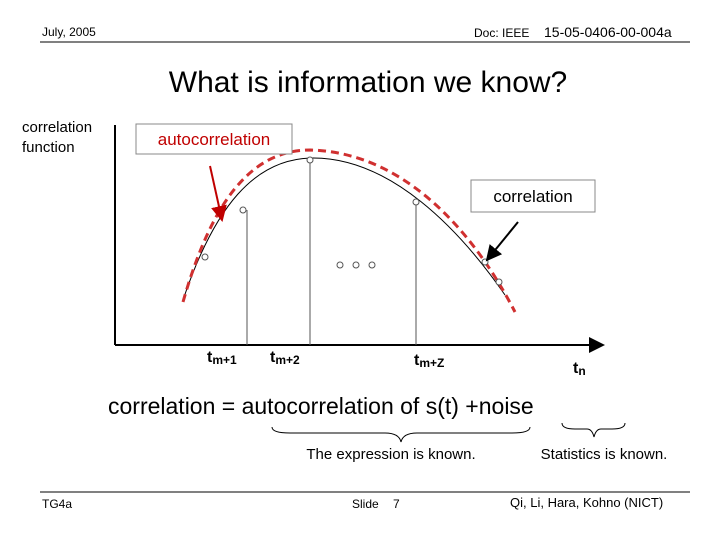 The image size is (720, 540). I want to click on note: Statistics is known., so click(604, 454).